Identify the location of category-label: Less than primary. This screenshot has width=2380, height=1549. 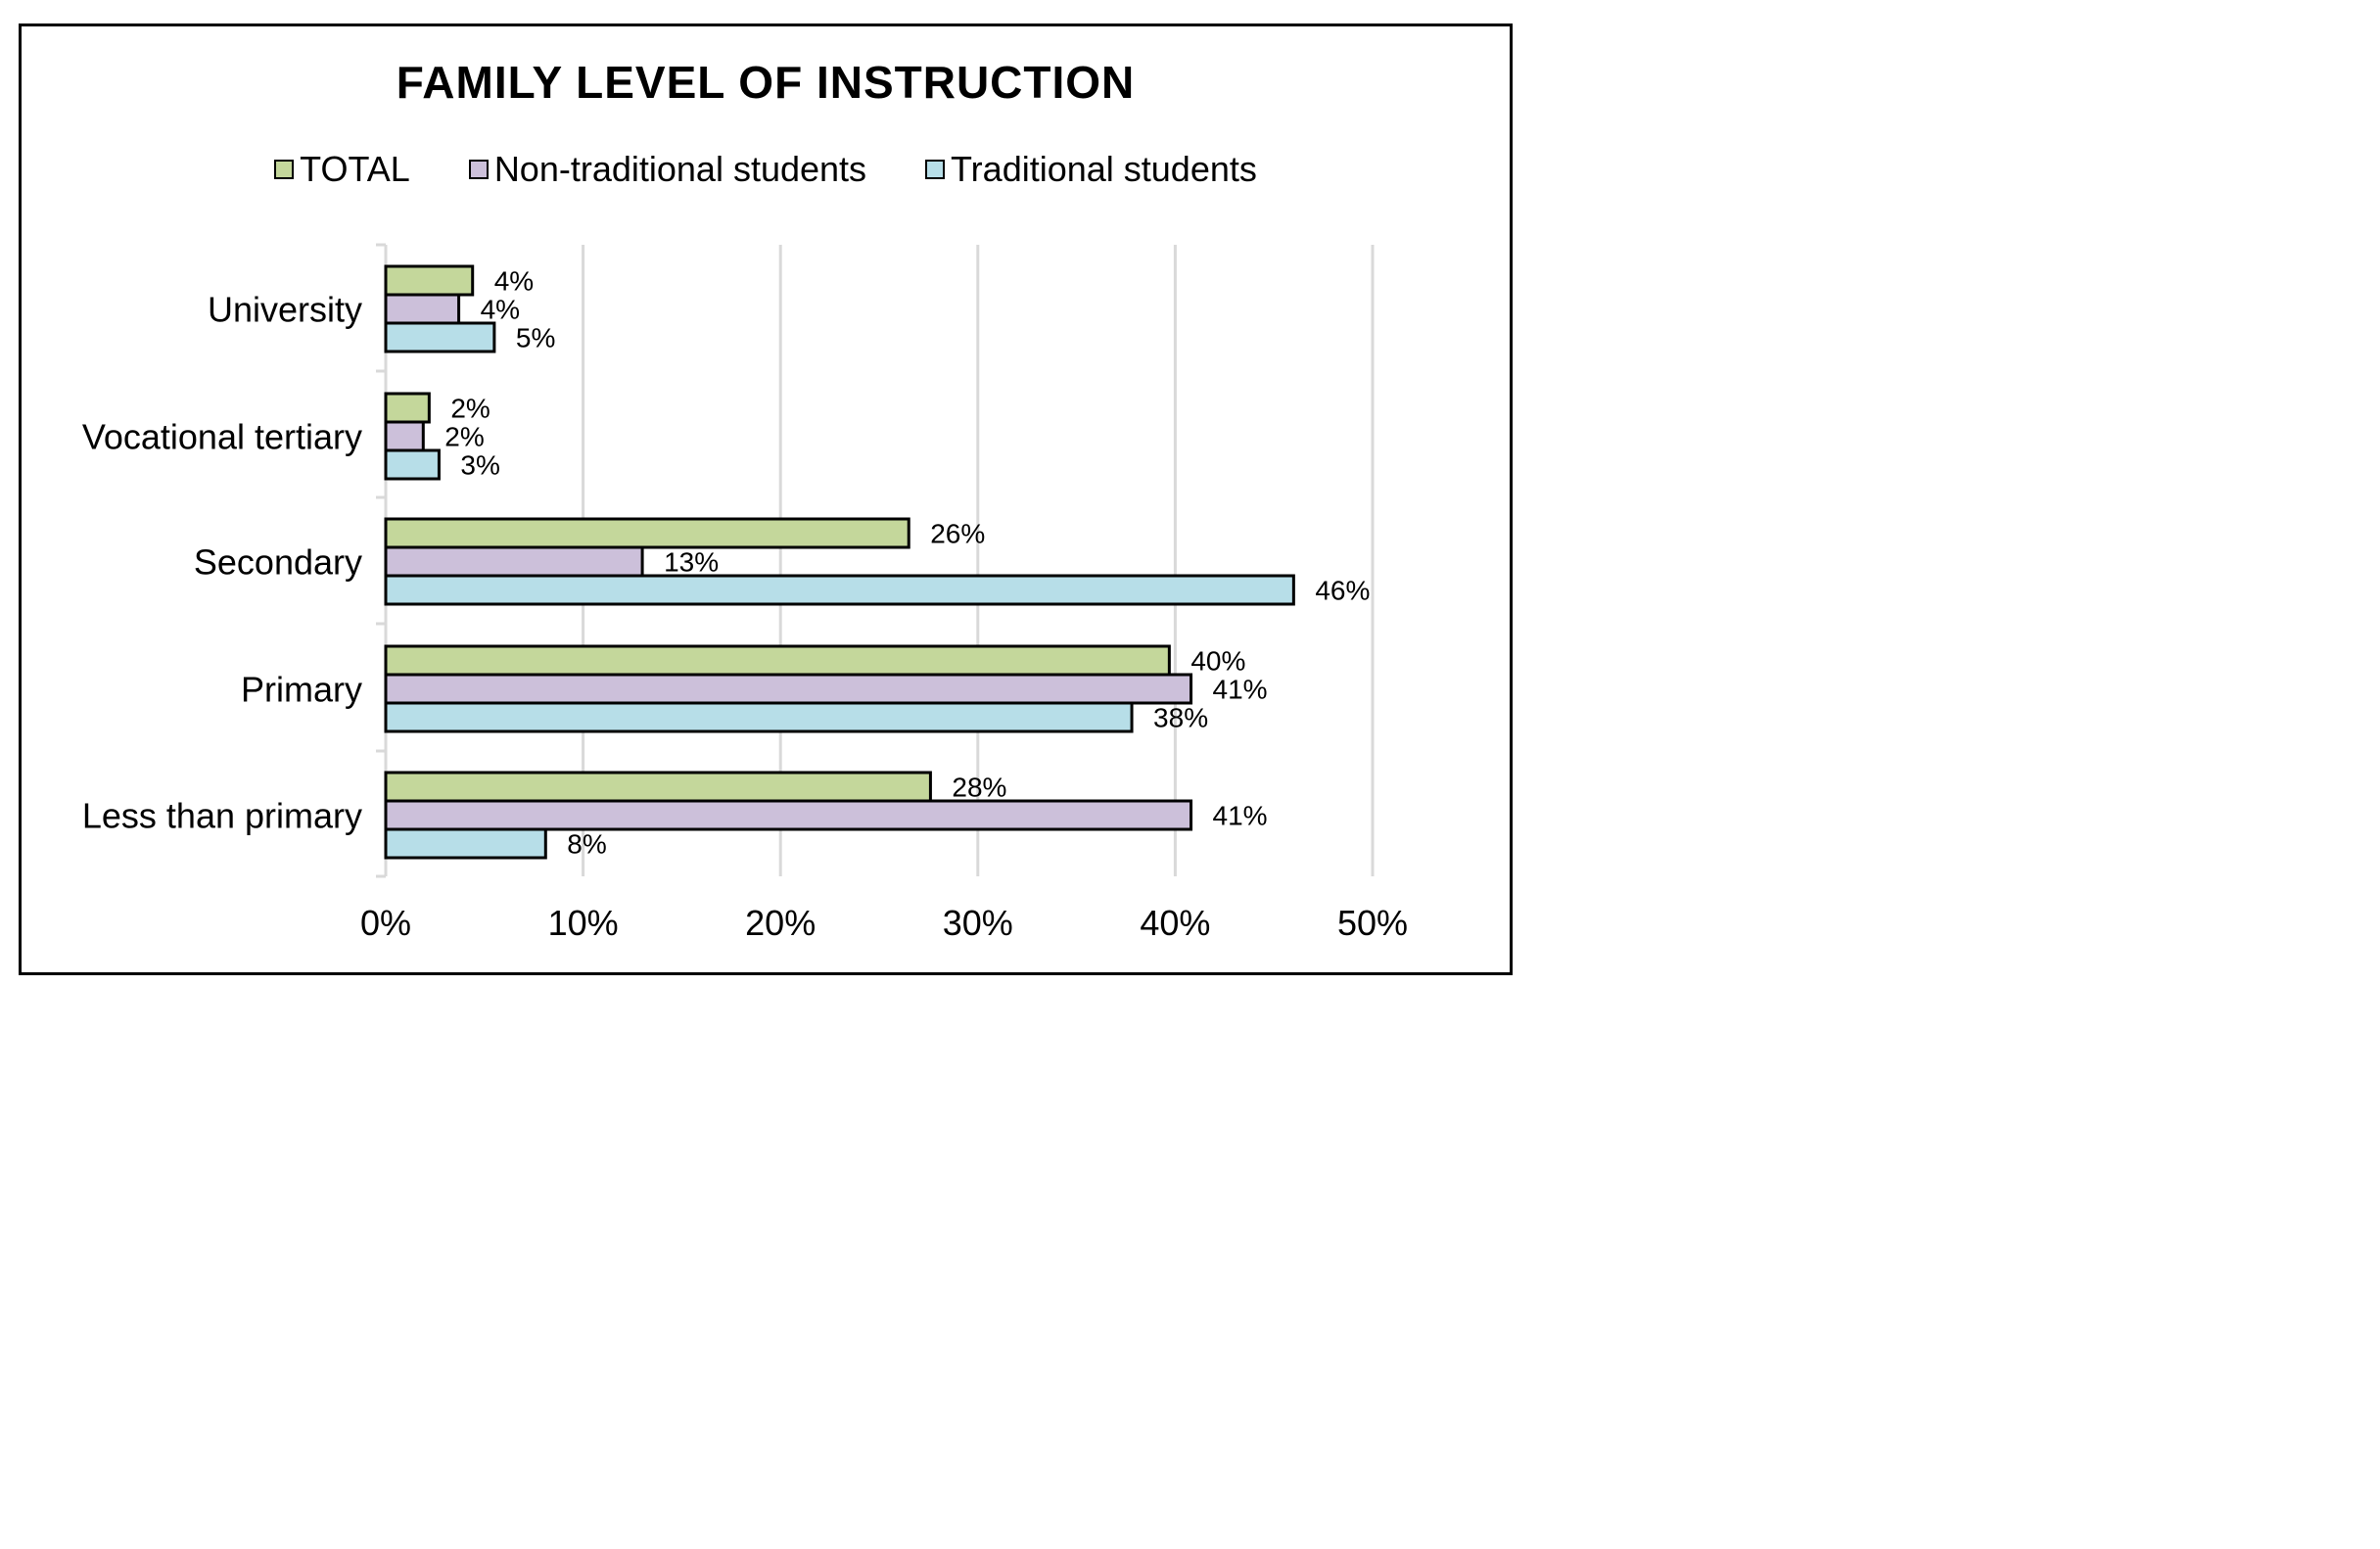
(222, 816).